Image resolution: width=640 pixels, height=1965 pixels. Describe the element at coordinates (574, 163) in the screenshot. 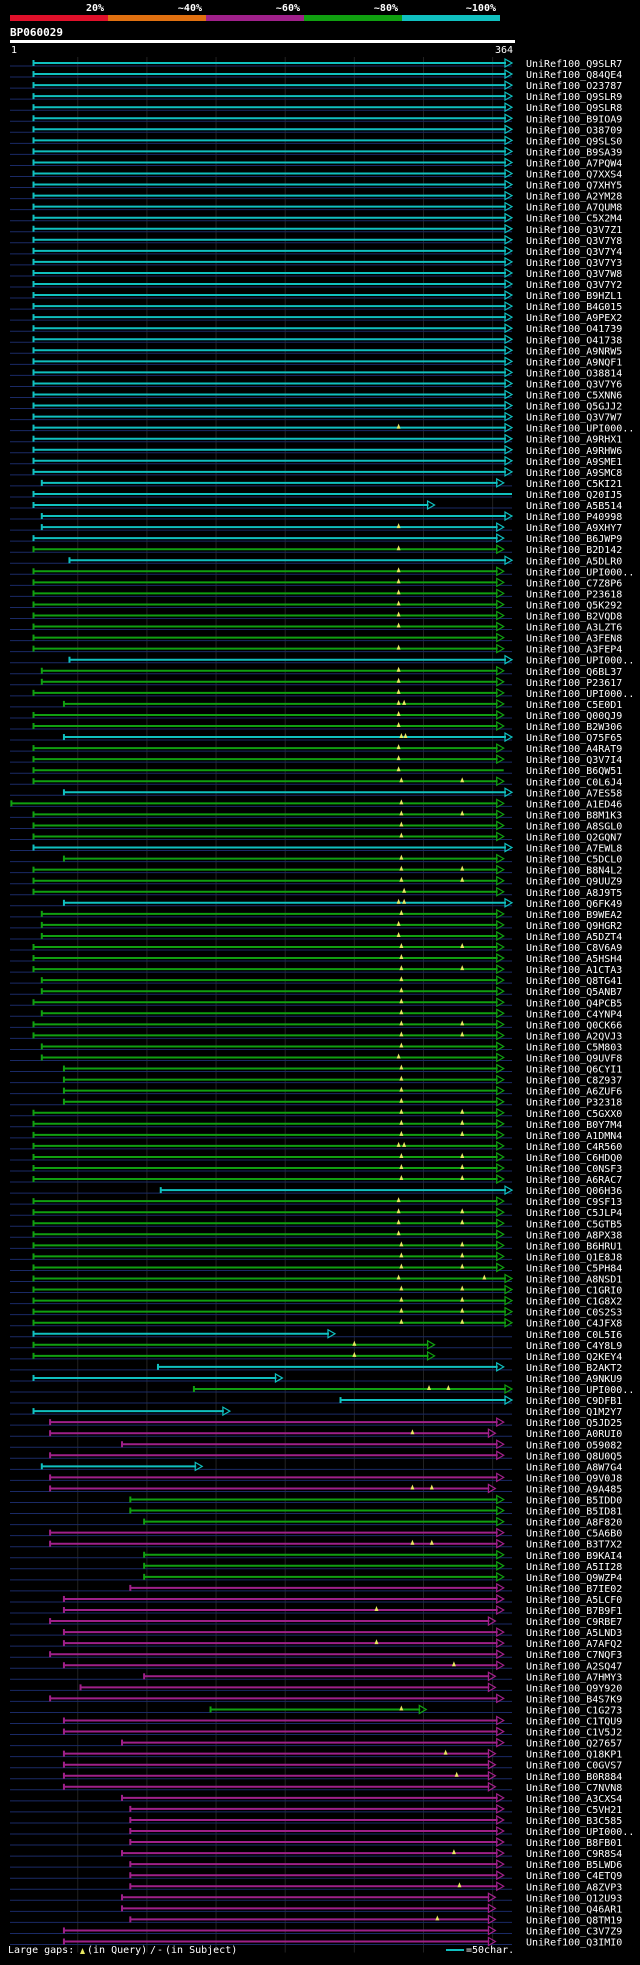

I see `hit-label: UniRef100_A7PQW4` at that location.